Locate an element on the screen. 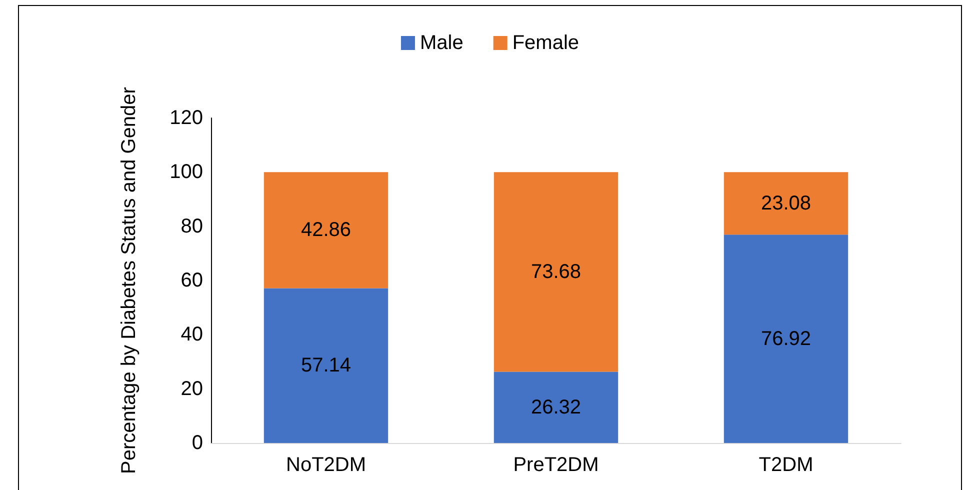  data-label: 73.68 is located at coordinates (556, 271).